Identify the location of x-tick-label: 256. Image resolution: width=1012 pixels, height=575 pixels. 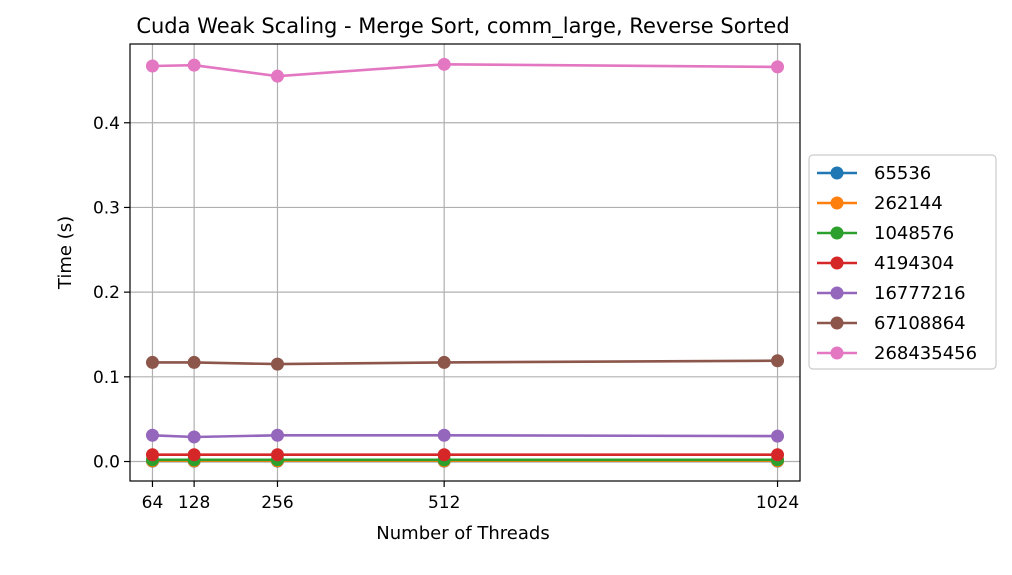
(277, 503).